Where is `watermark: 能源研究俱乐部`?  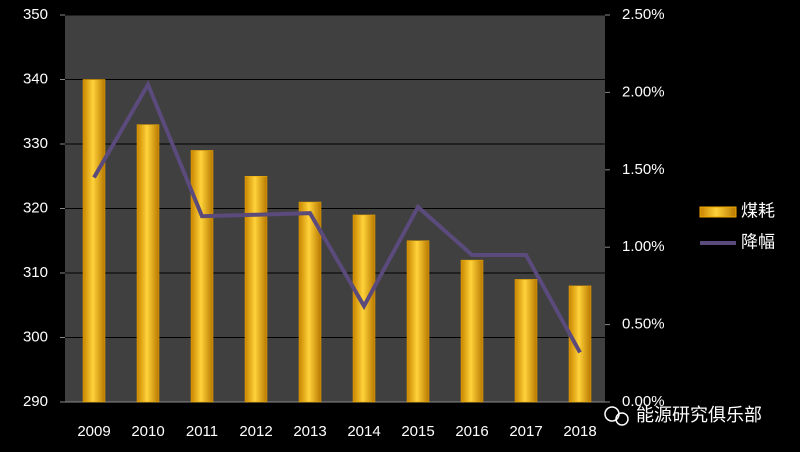 watermark: 能源研究俱乐部 is located at coordinates (683, 415).